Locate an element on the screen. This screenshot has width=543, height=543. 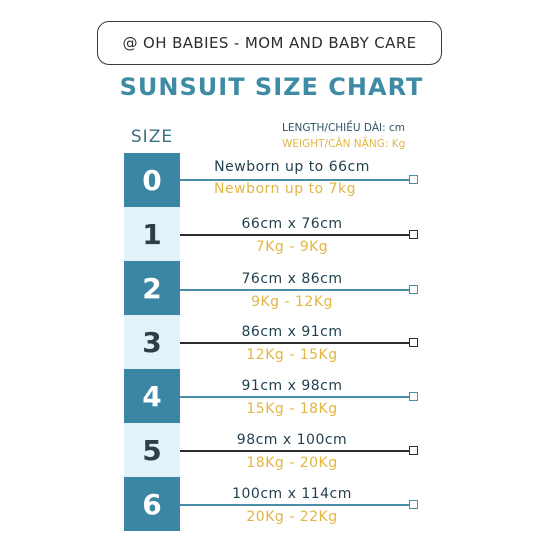
size-block-0: 0 is located at coordinates (152, 180).